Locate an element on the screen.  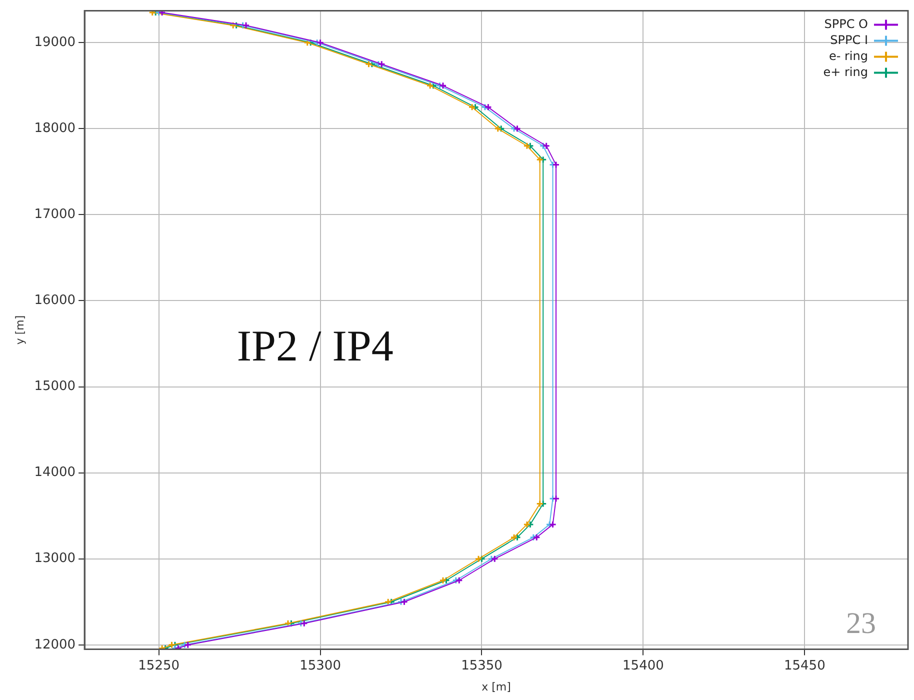
legend-label: SPPC O is located at coordinates (846, 23).